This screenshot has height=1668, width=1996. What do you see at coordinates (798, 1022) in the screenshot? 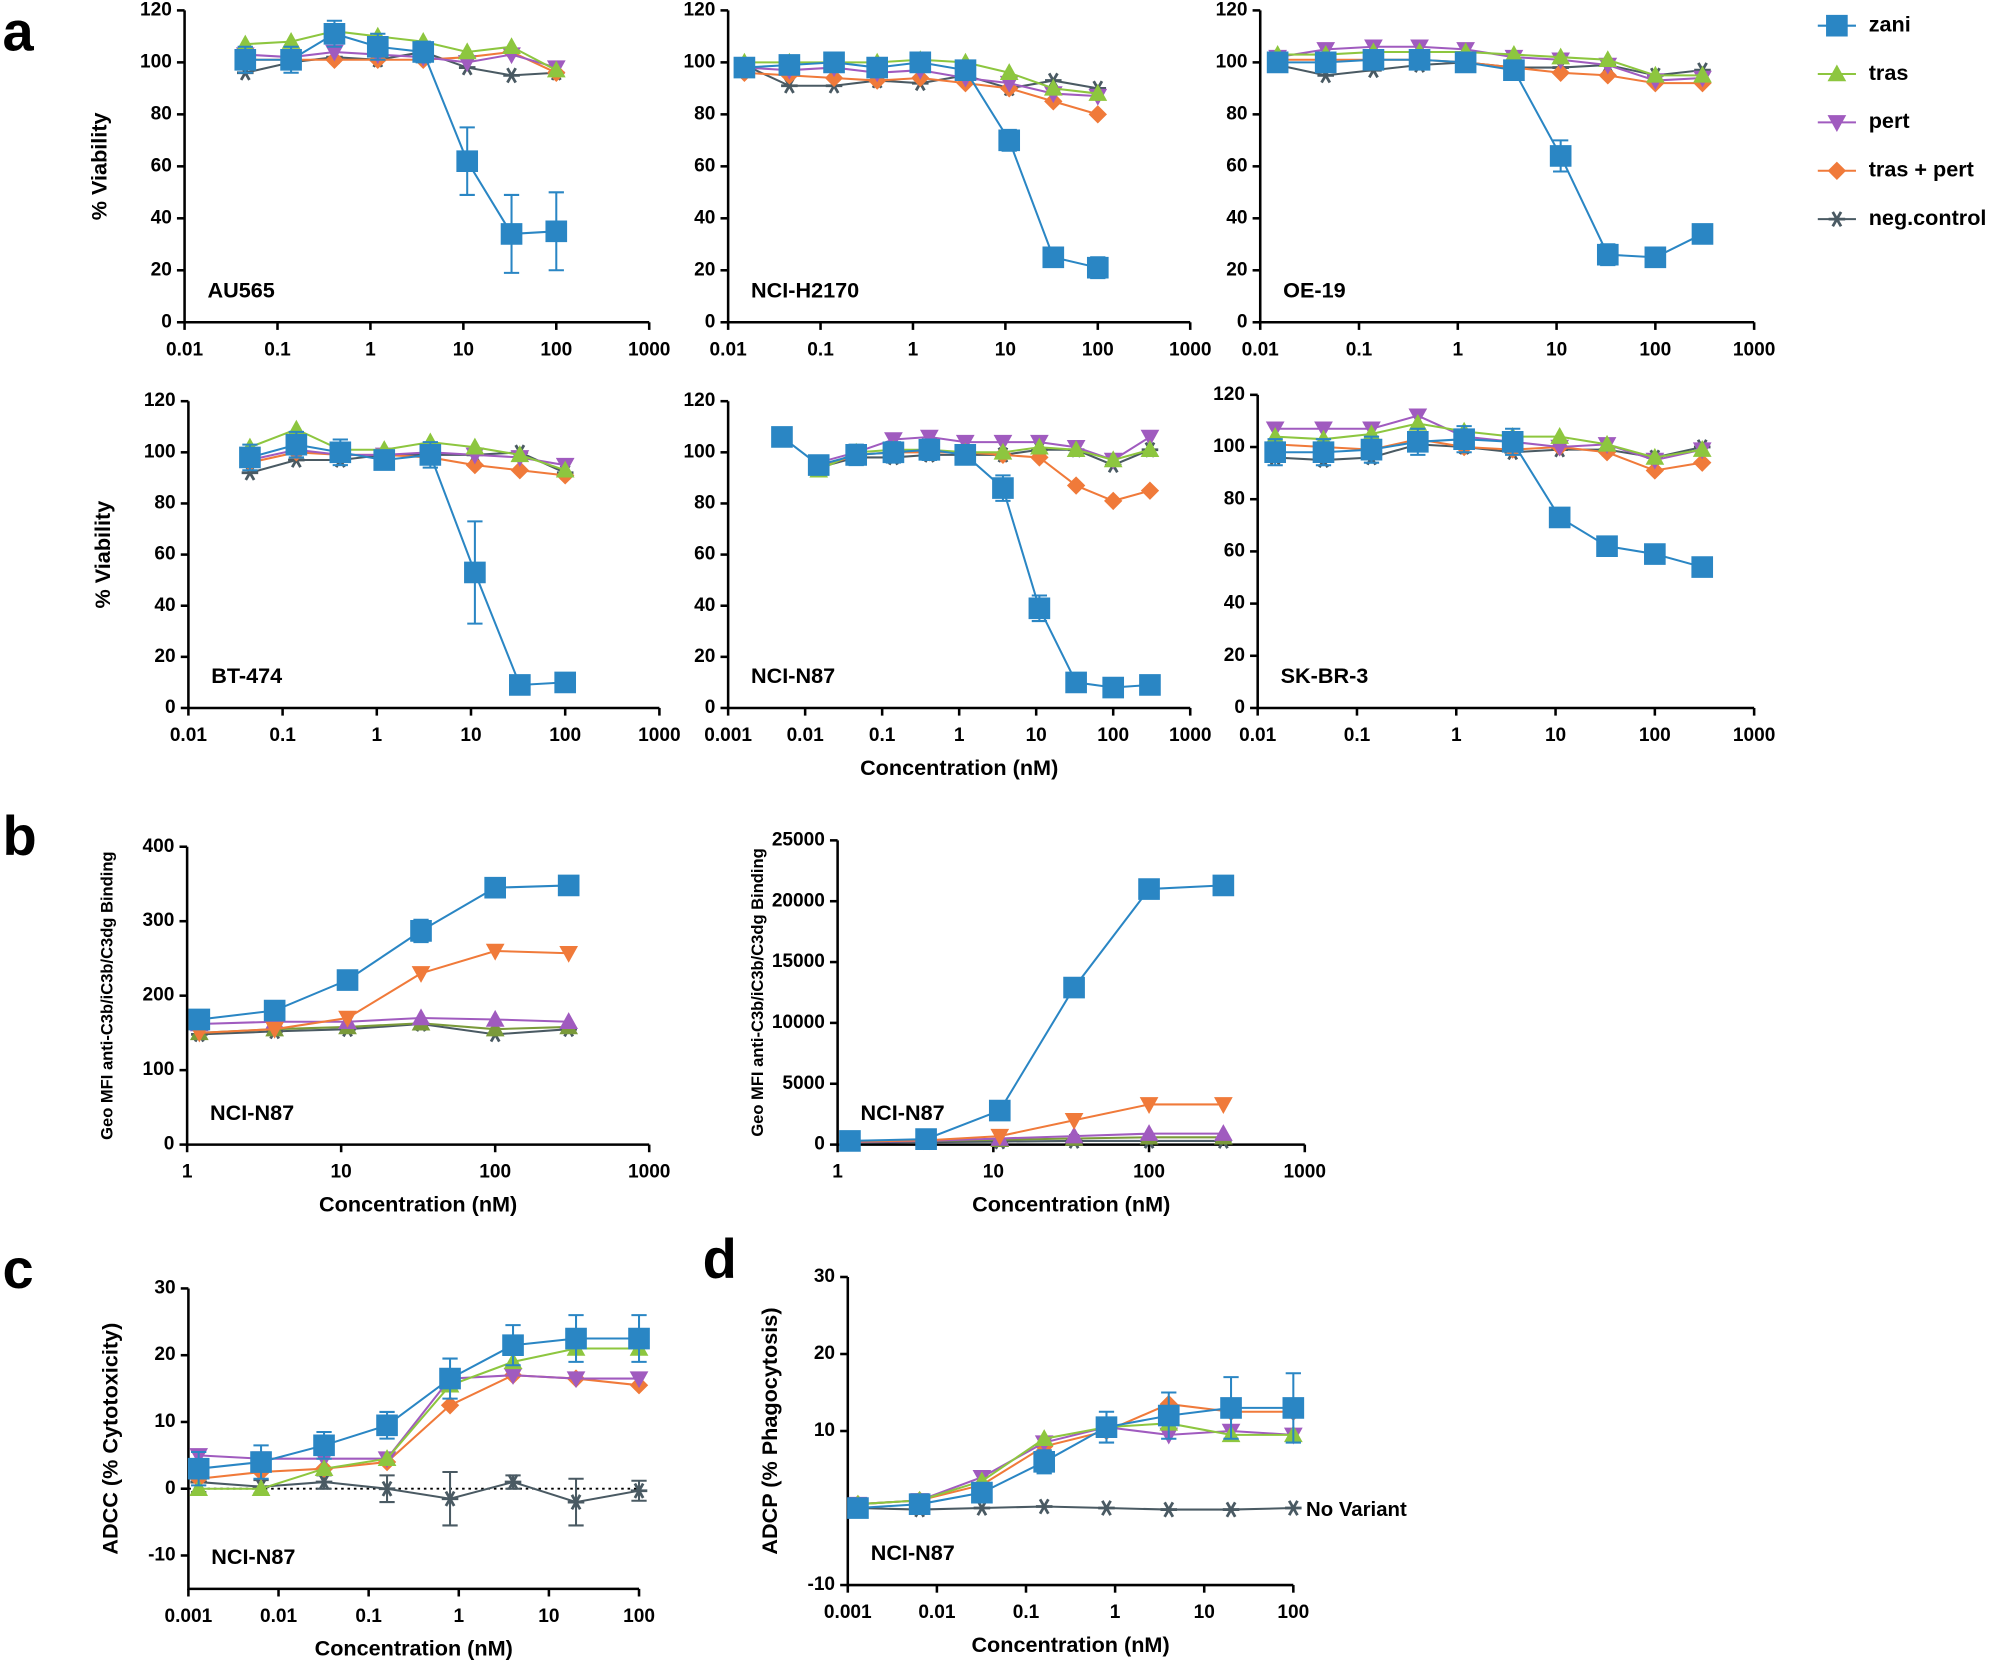
I see `y-tick-label: 10000` at bounding box center [798, 1022].